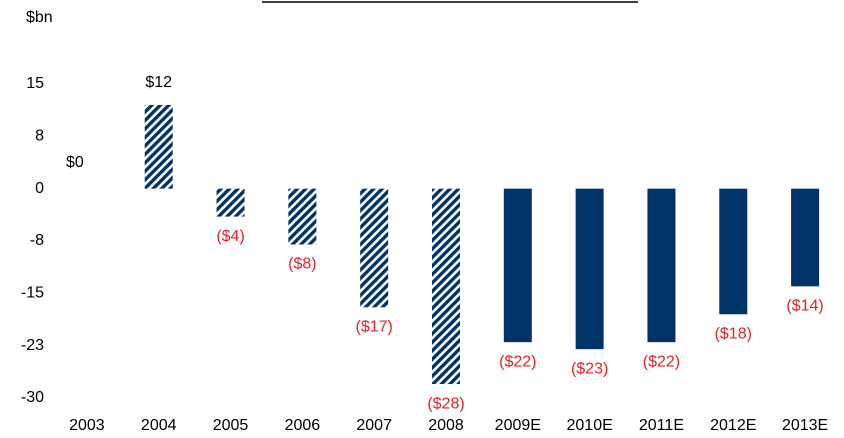  What do you see at coordinates (303, 425) in the screenshot?
I see `x-tick-label: 2006` at bounding box center [303, 425].